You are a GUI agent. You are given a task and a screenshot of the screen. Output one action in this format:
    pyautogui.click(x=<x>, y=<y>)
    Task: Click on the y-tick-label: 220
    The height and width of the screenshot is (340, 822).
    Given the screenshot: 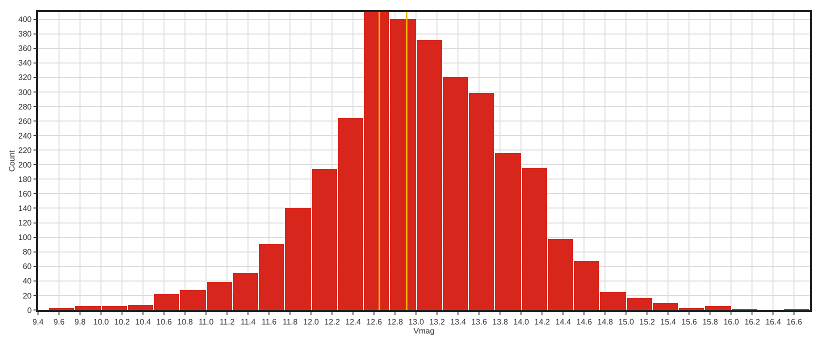 What is the action you would take?
    pyautogui.click(x=25, y=150)
    